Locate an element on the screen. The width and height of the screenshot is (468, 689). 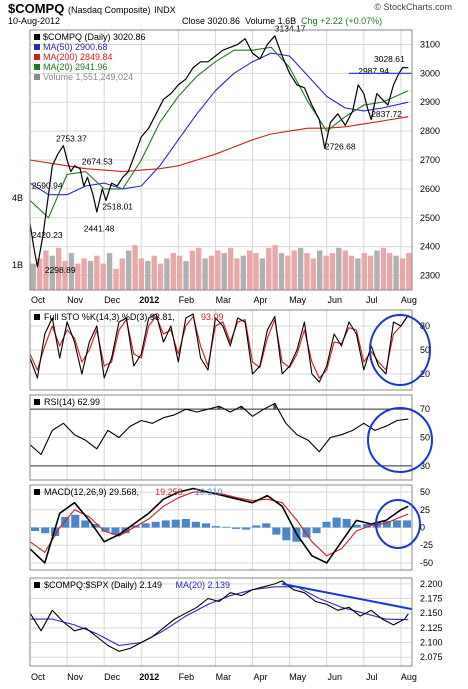
macd-y-tick-label: -25 is located at coordinates (426, 545).